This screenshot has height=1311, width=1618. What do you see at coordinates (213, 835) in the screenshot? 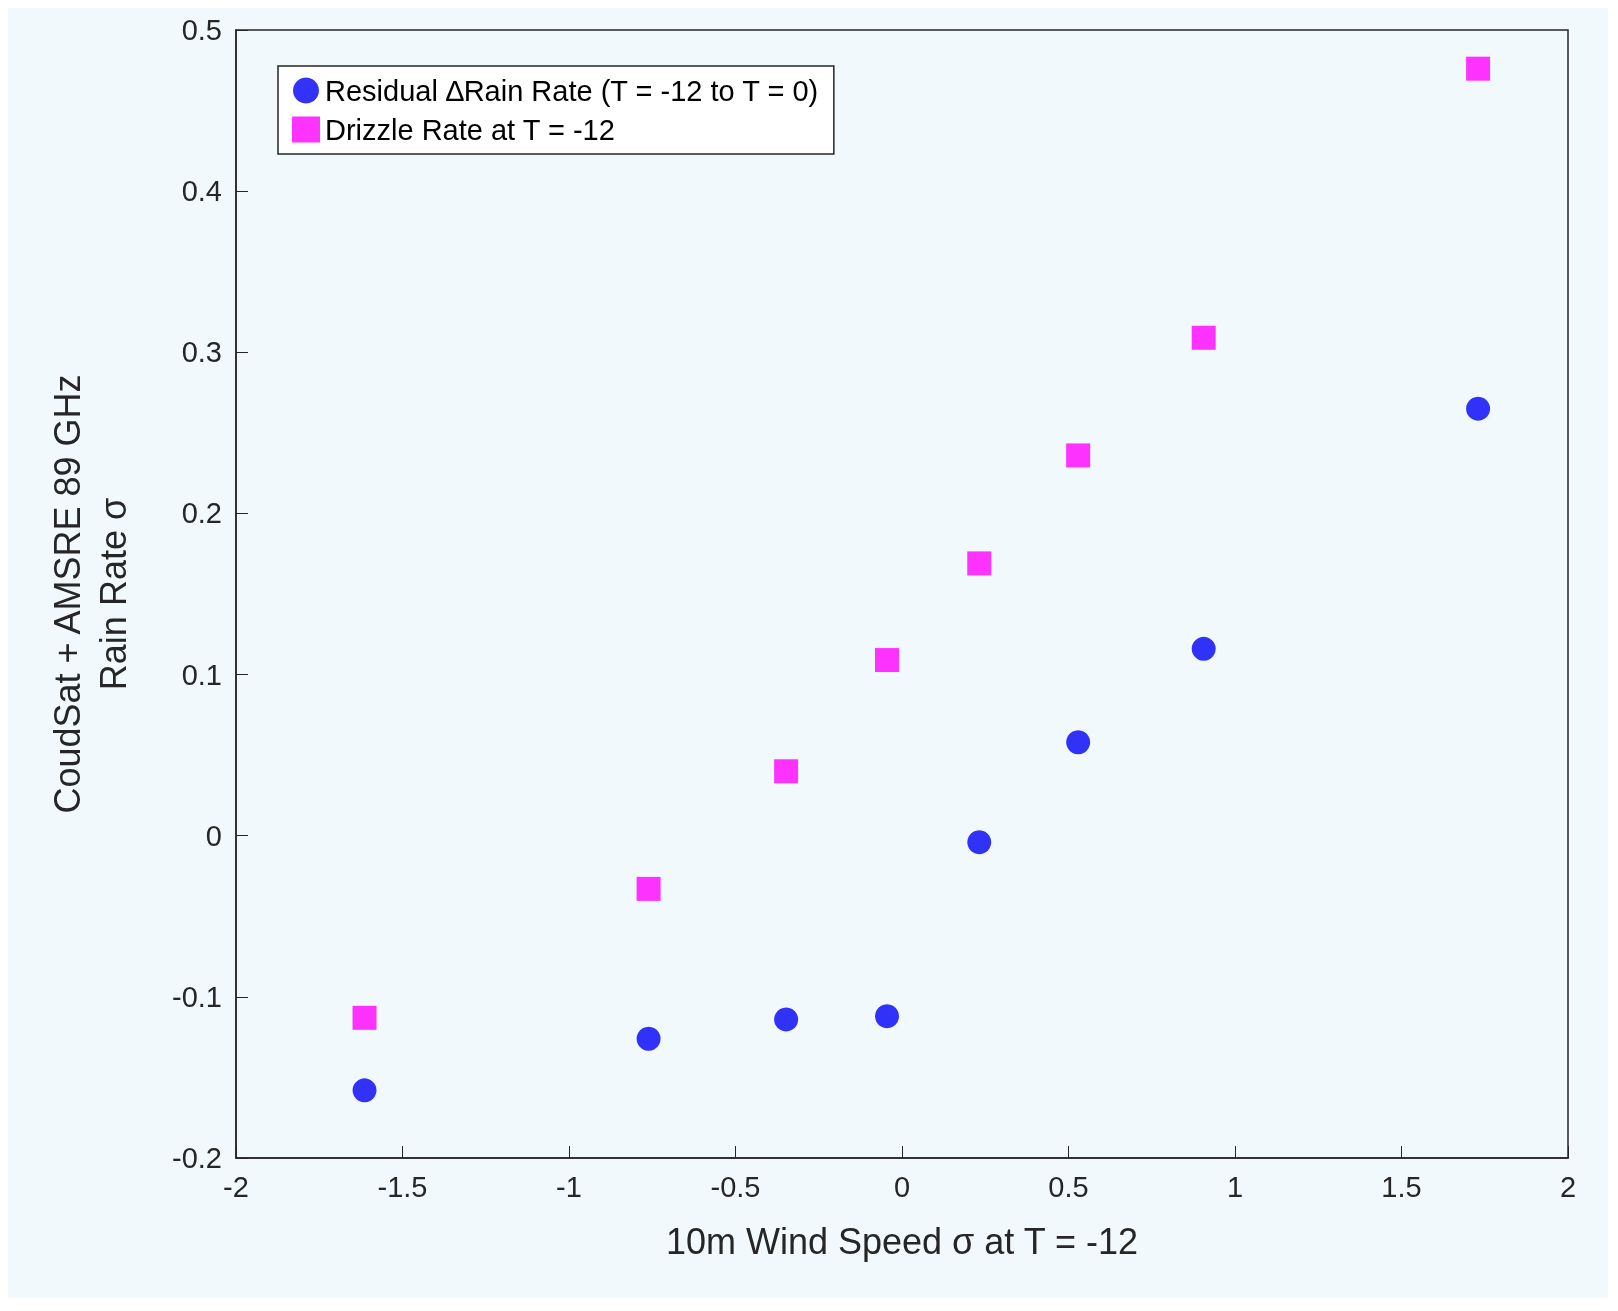
I see `y-tick-label: 0` at bounding box center [213, 835].